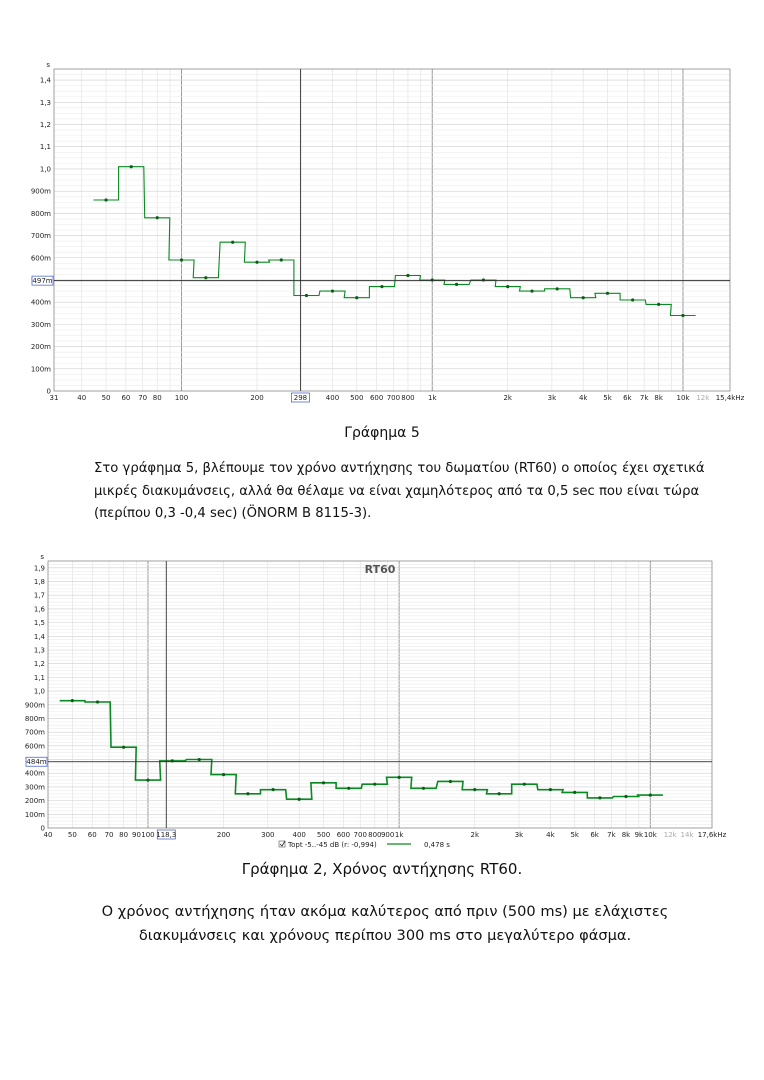 Image resolution: width=764 pixels, height=1080 pixels. I want to click on cursor-y-label: 497m, so click(42, 281).